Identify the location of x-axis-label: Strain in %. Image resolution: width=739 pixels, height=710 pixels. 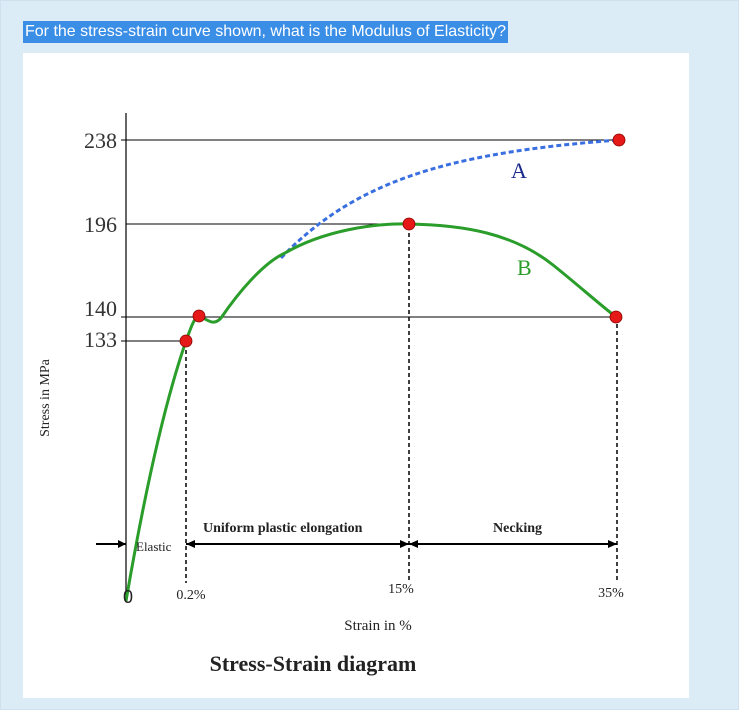
(378, 626).